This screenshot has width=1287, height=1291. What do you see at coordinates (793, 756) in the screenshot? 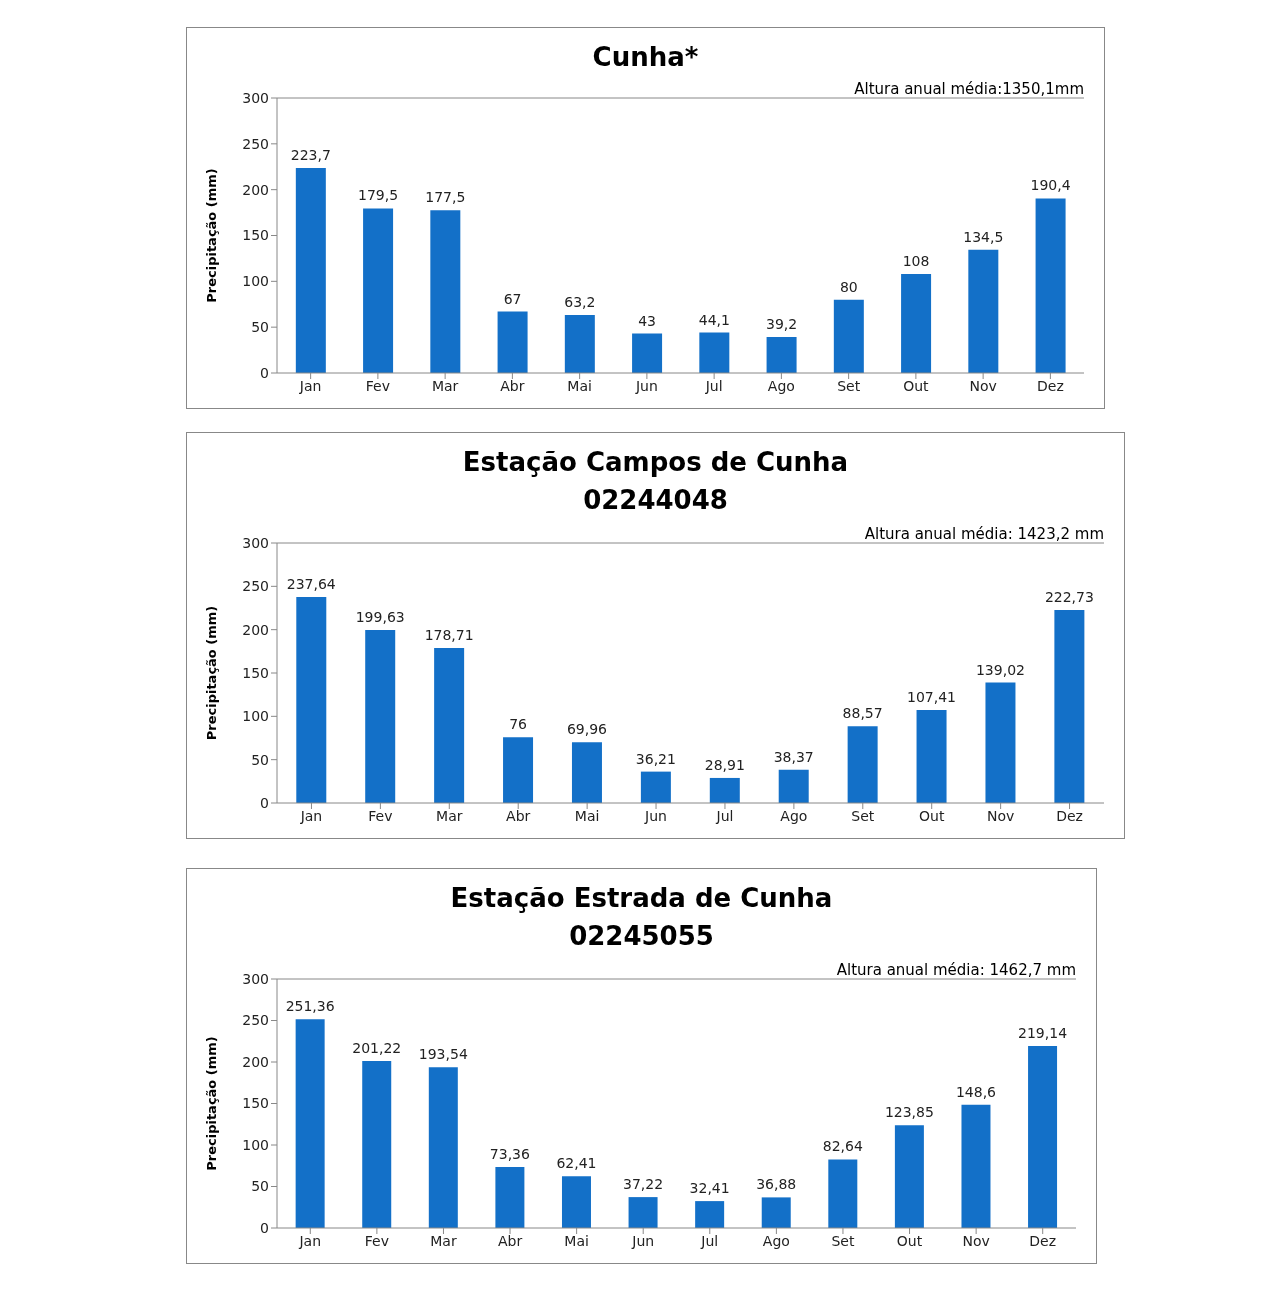
I see `data-label: 38,37` at bounding box center [793, 756].